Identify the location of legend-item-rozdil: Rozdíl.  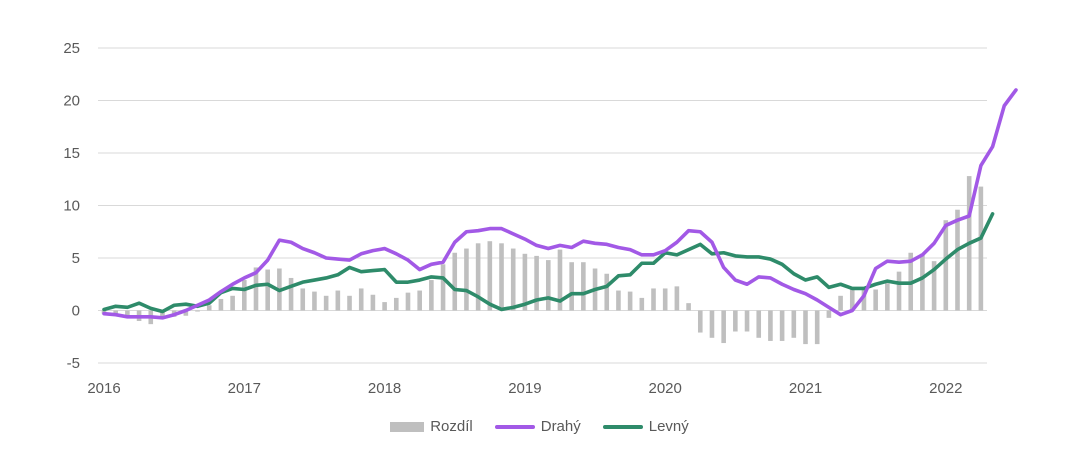
(431, 426).